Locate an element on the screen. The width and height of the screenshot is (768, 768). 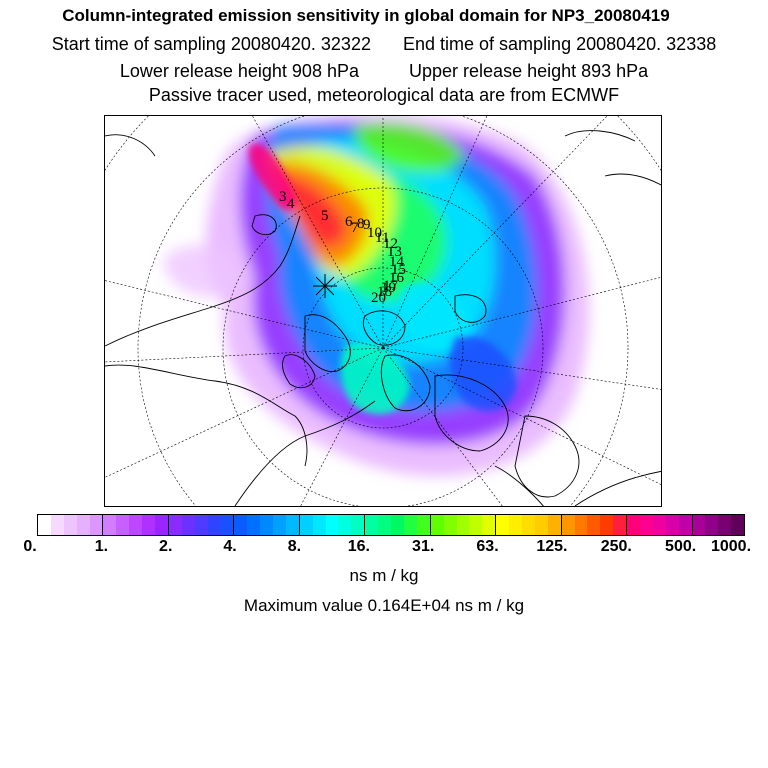
traj-label: 13 is located at coordinates (394, 252).